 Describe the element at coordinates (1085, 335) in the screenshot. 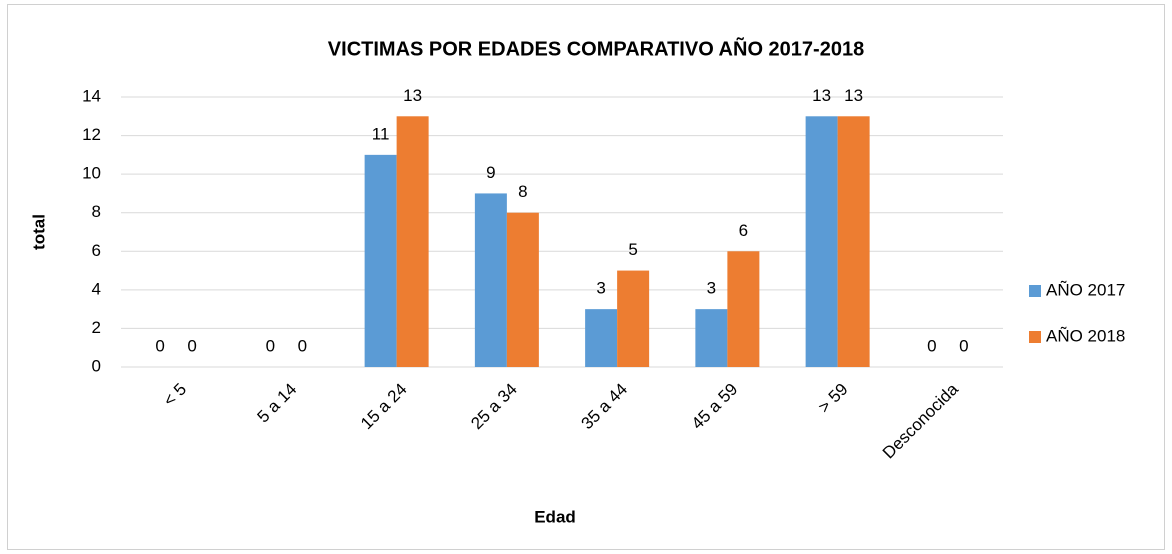

I see `legend-label: AÑO 2018` at that location.